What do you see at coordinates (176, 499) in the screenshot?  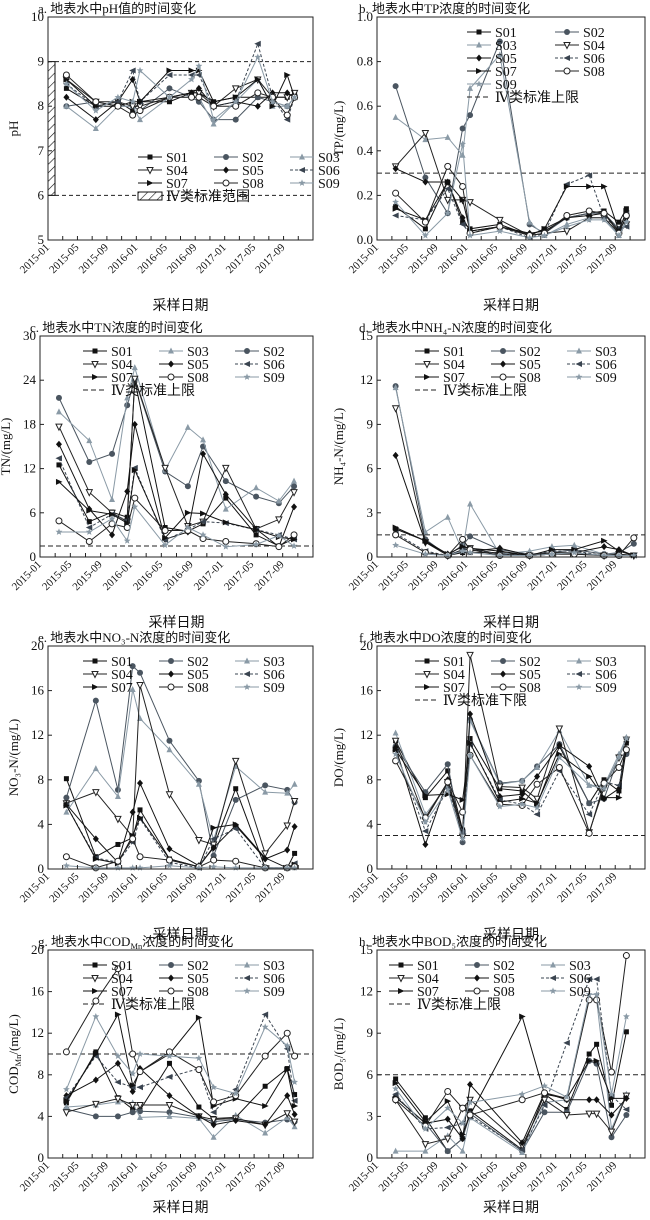 I see `series-line-s06` at bounding box center [176, 499].